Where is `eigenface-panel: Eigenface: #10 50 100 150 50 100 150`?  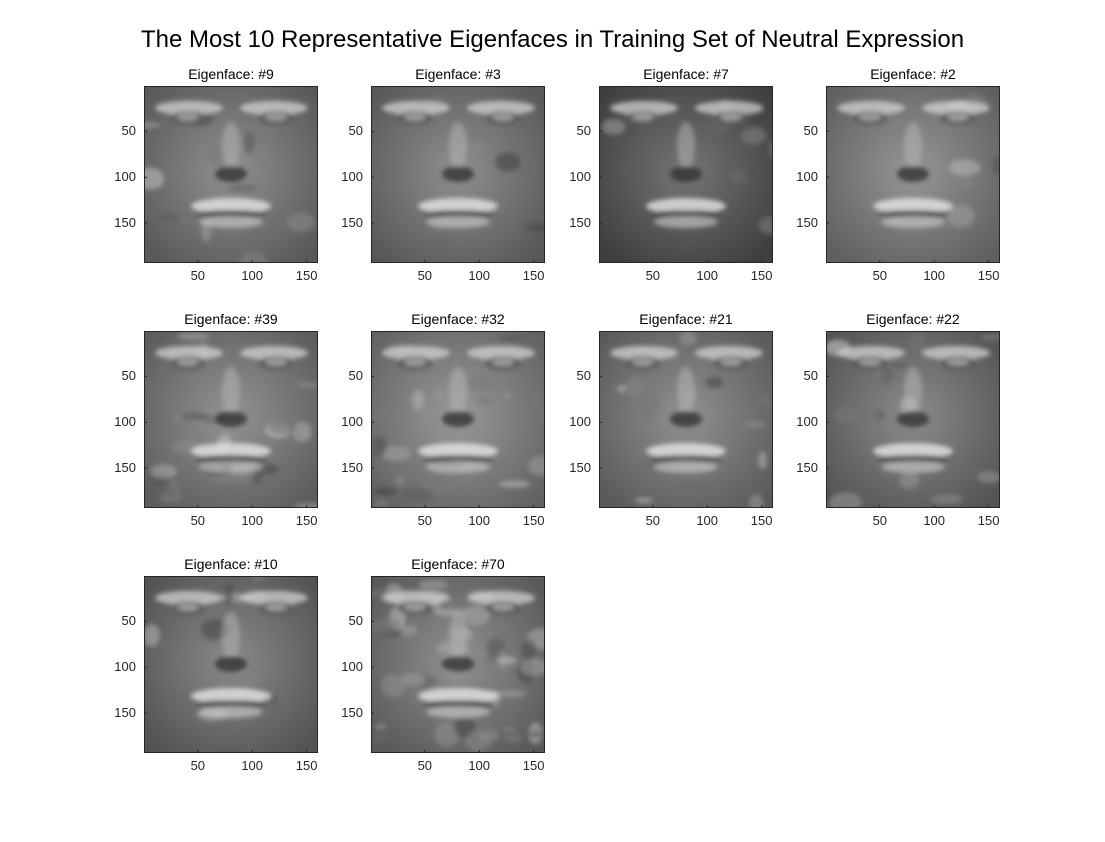 eigenface-panel: Eigenface: #10 50 100 150 50 100 150 is located at coordinates (214, 671).